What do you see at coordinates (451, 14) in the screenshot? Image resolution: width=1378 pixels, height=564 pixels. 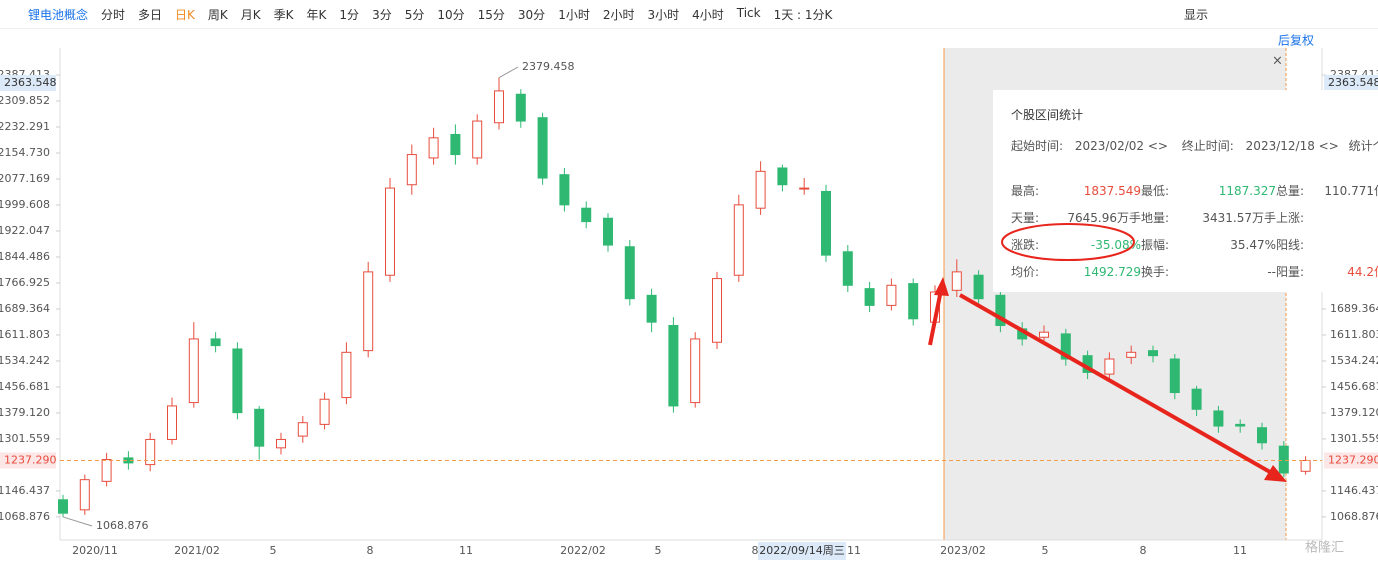 I see `period-tab: 10分` at bounding box center [451, 14].